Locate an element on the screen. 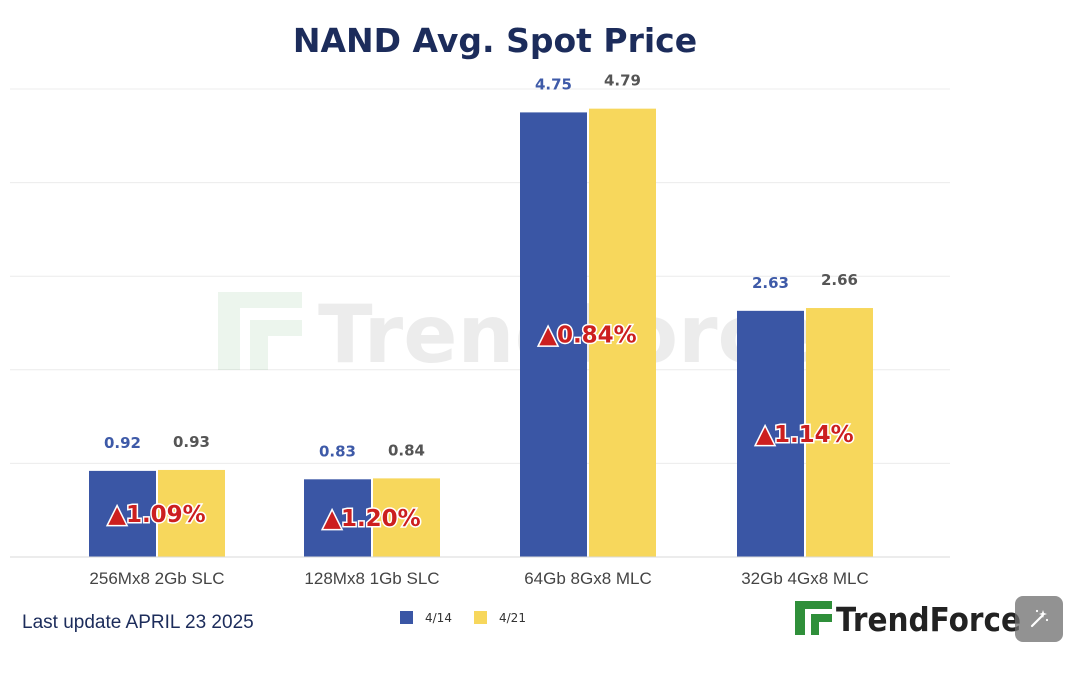  value-label: 2.63 is located at coordinates (770, 283).